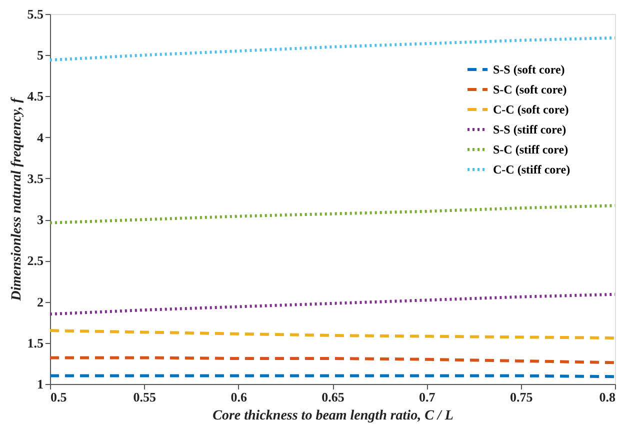 The image size is (635, 441). Describe the element at coordinates (530, 89) in the screenshot. I see `legend-label: S-C (soft core)` at that location.